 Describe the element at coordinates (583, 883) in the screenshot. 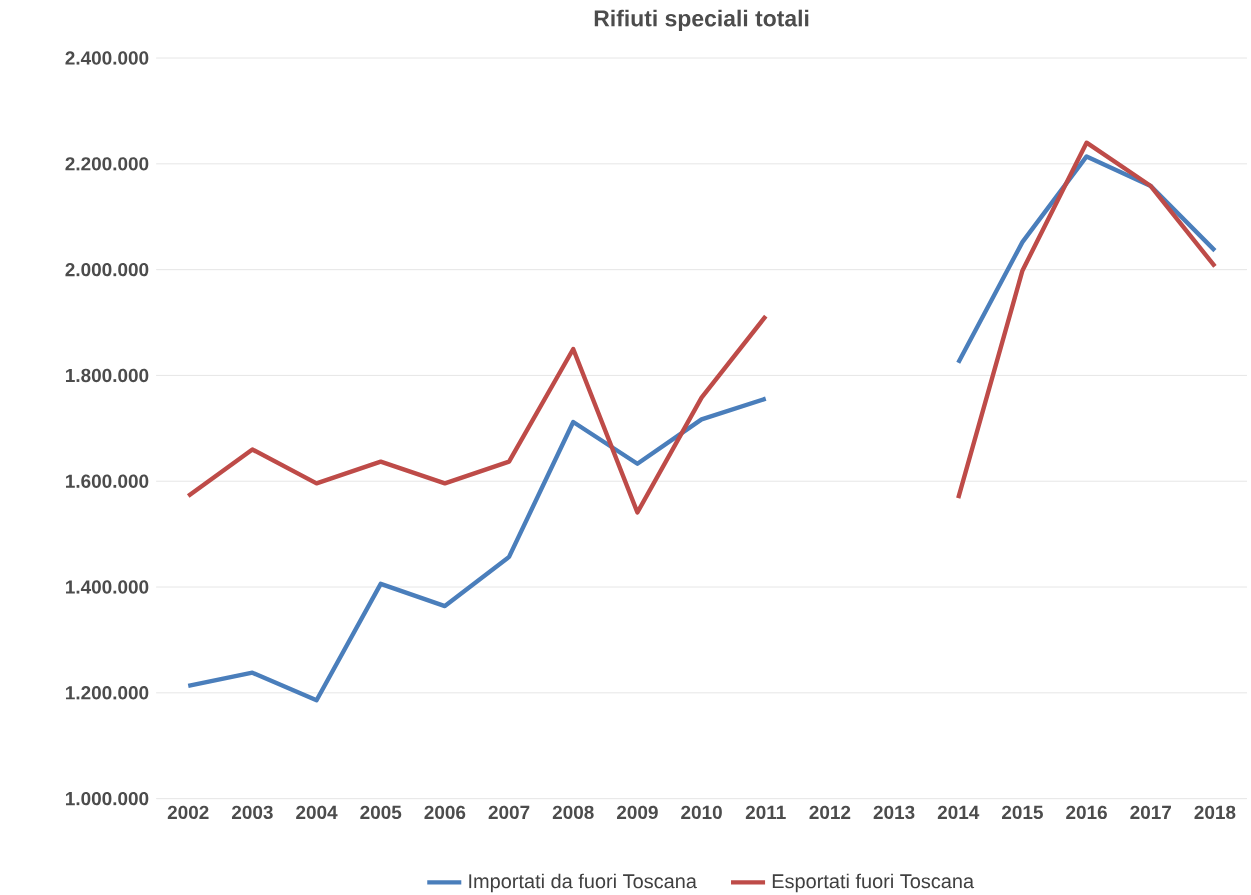

I see `legend-label: Importati da fuori Toscana` at that location.